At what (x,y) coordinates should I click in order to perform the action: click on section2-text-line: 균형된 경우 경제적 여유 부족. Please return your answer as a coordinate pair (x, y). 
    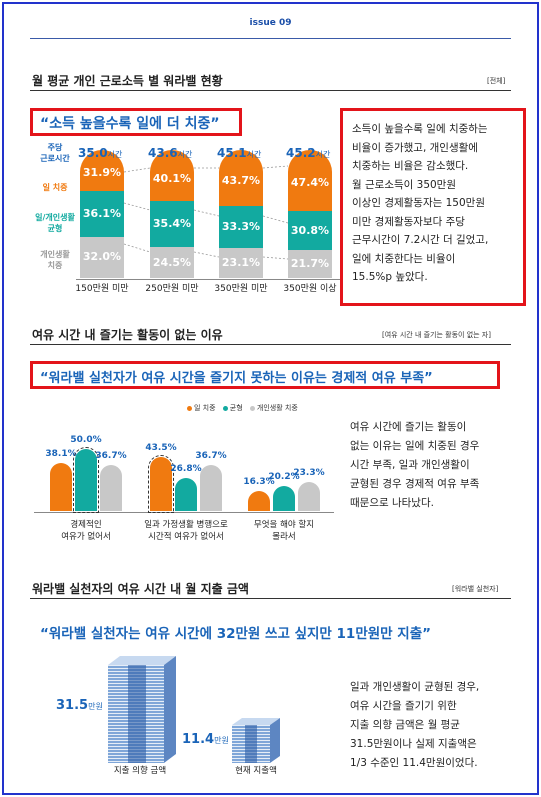
    Looking at the image, I should click on (415, 484).